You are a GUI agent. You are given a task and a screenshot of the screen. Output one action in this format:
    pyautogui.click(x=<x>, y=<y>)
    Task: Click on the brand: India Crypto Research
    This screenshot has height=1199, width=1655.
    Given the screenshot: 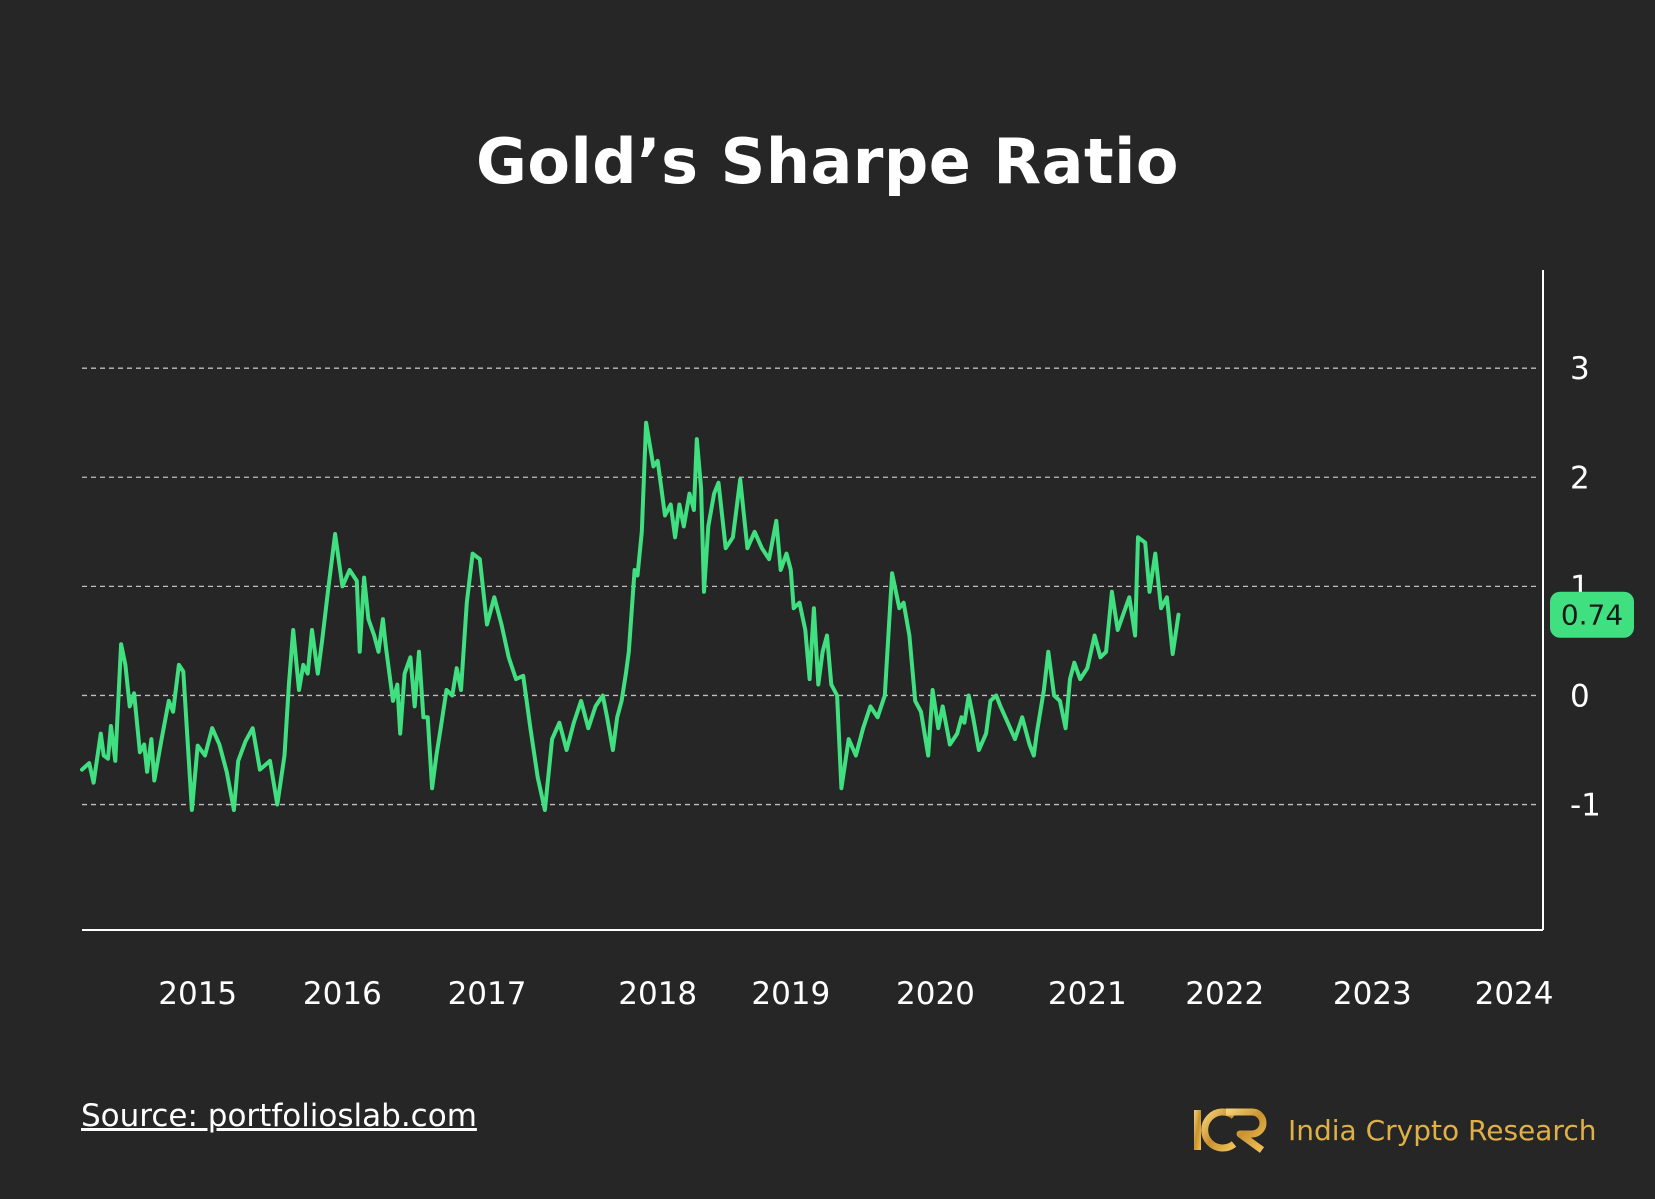 What is the action you would take?
    pyautogui.click(x=1394, y=1130)
    